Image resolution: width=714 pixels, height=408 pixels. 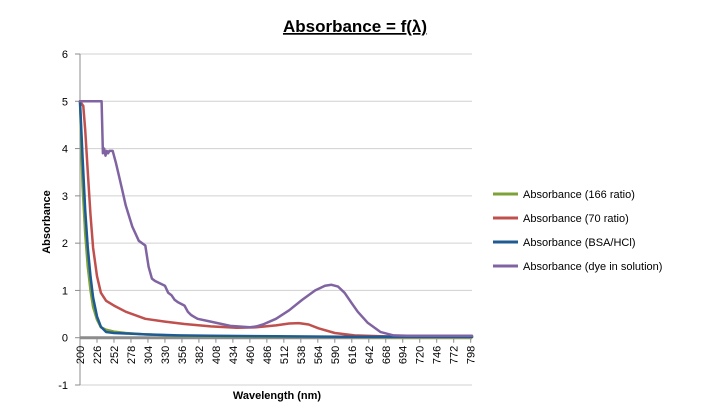 I want to click on x-tick-label: 200, so click(x=81, y=355).